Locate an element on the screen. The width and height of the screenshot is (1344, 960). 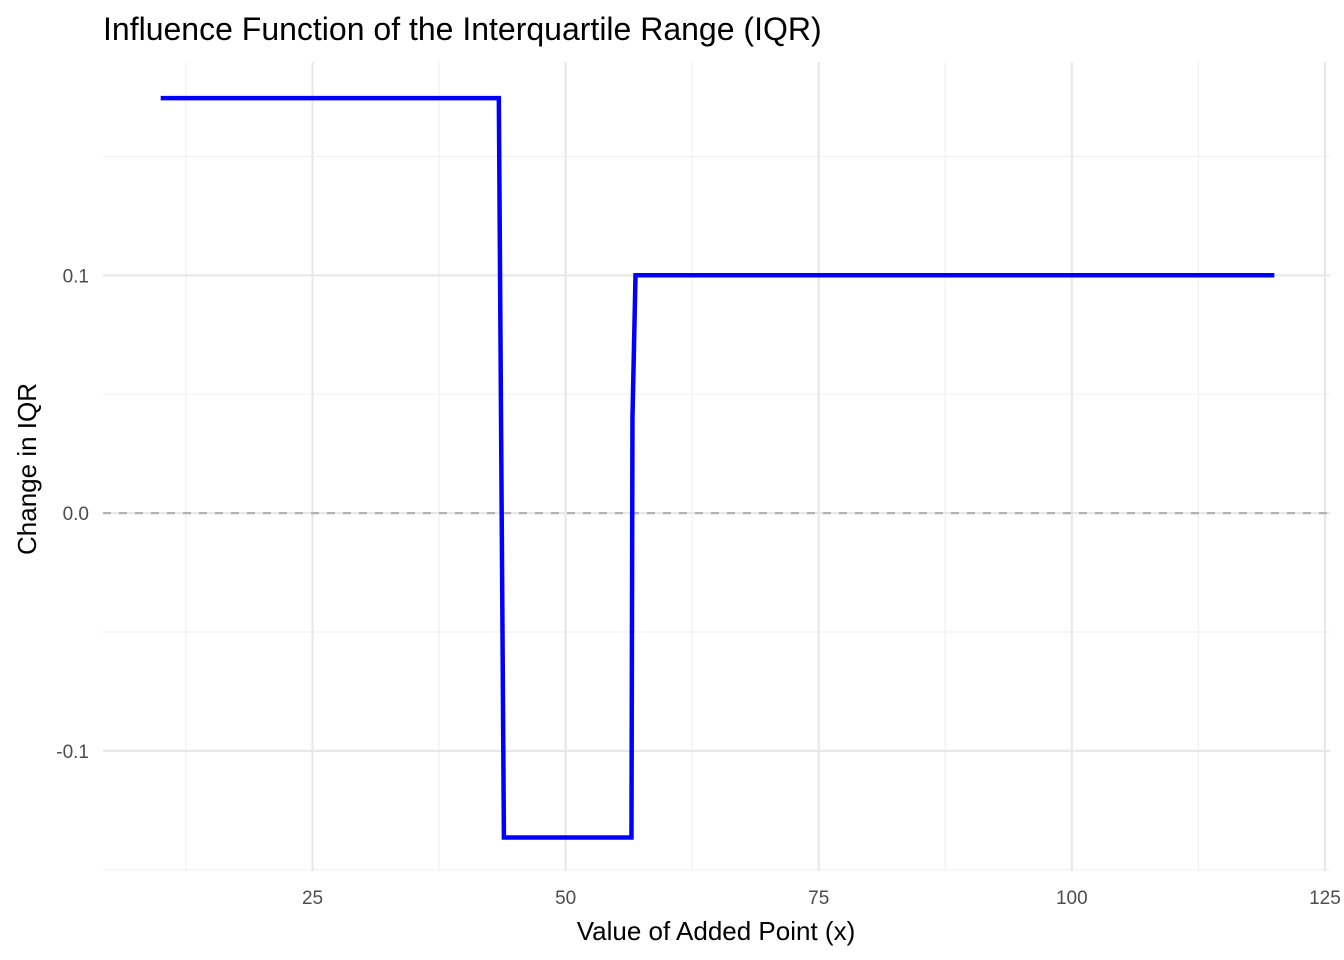
y-tick-label-0: -0.1 is located at coordinates (72, 752).